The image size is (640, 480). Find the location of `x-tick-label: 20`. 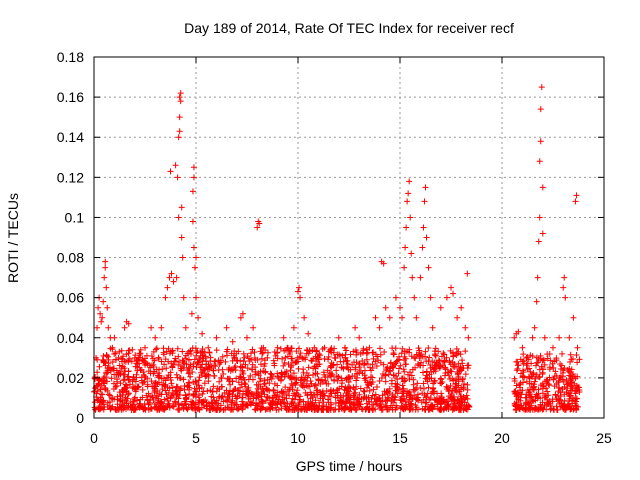

x-tick-label: 20 is located at coordinates (502, 438).